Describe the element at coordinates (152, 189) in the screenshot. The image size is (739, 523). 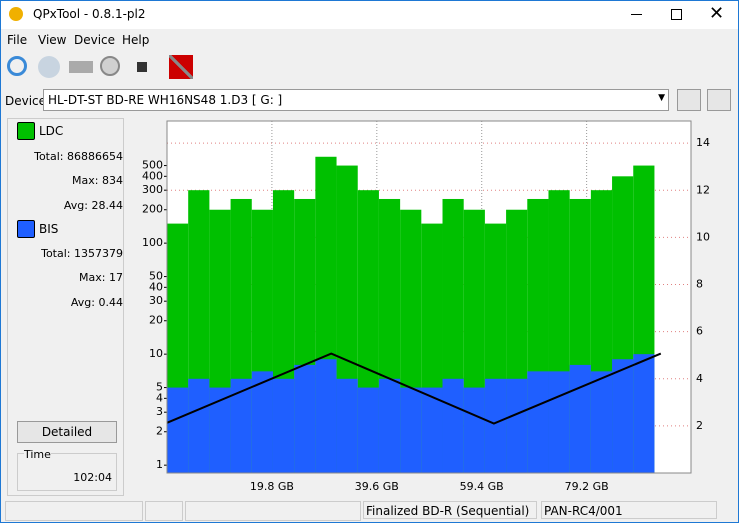
I see `y-tick-label: 300` at that location.